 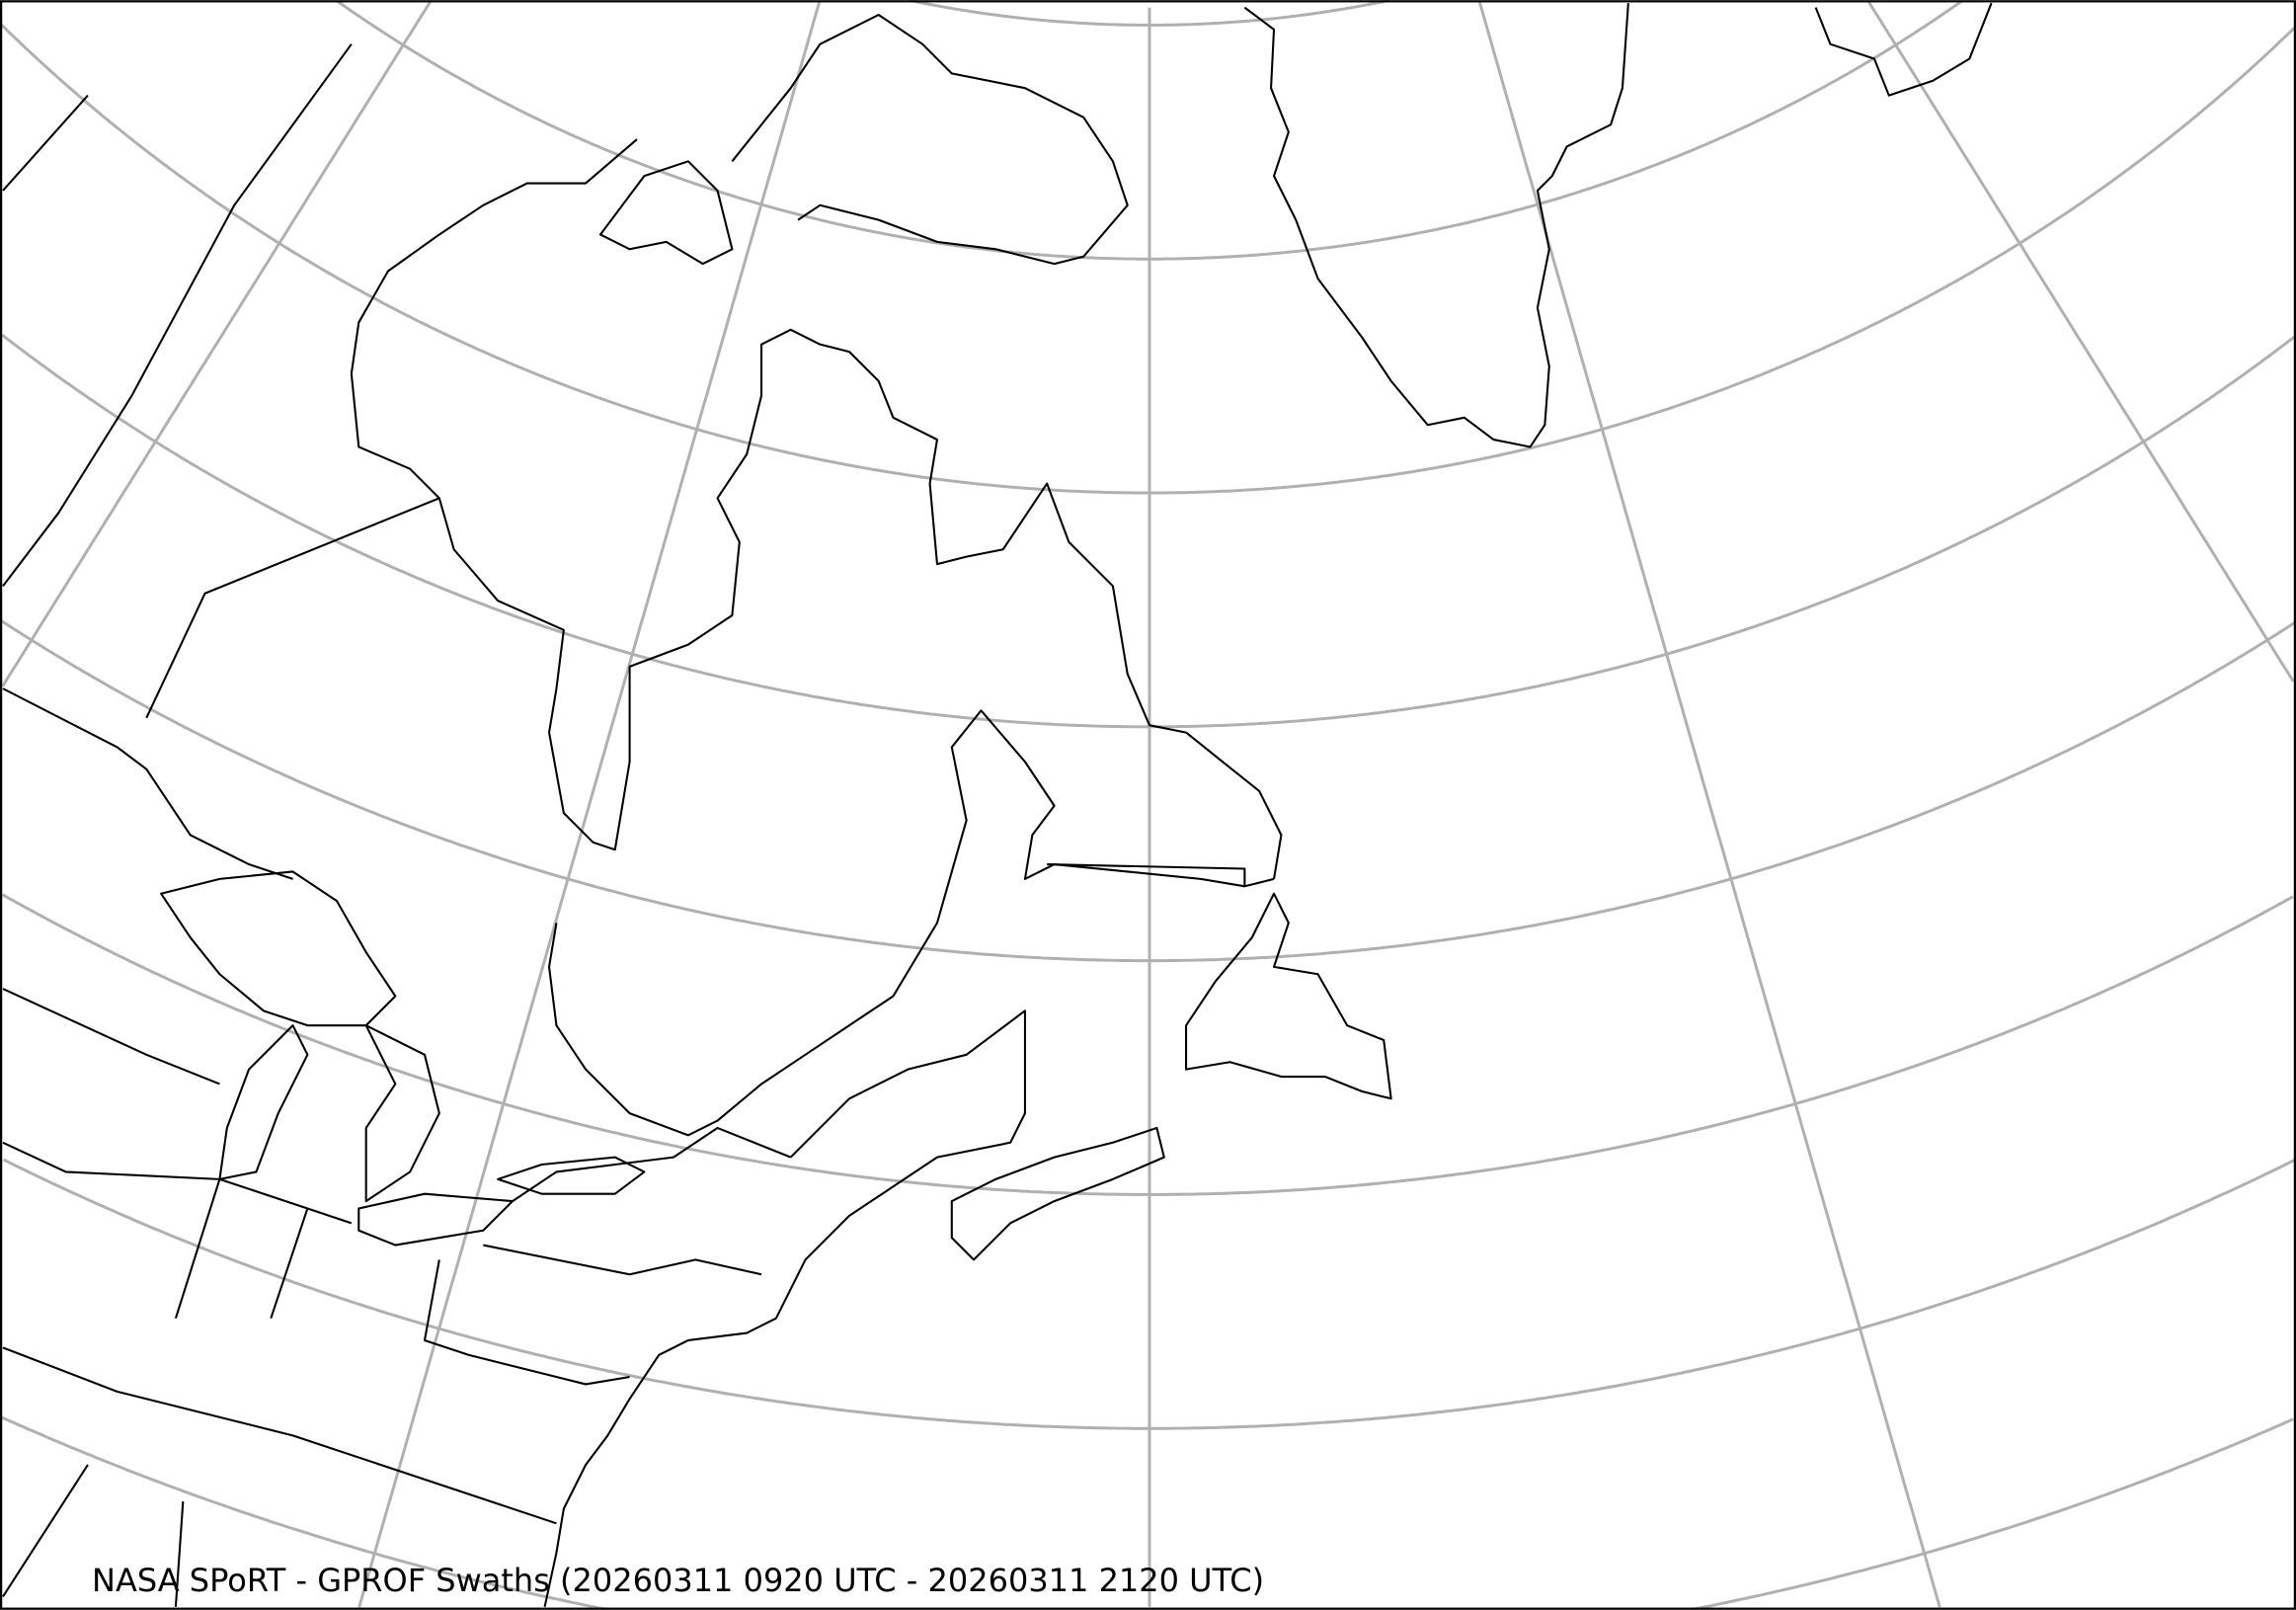 I want to click on greenland-coast, so click(x=1436, y=225).